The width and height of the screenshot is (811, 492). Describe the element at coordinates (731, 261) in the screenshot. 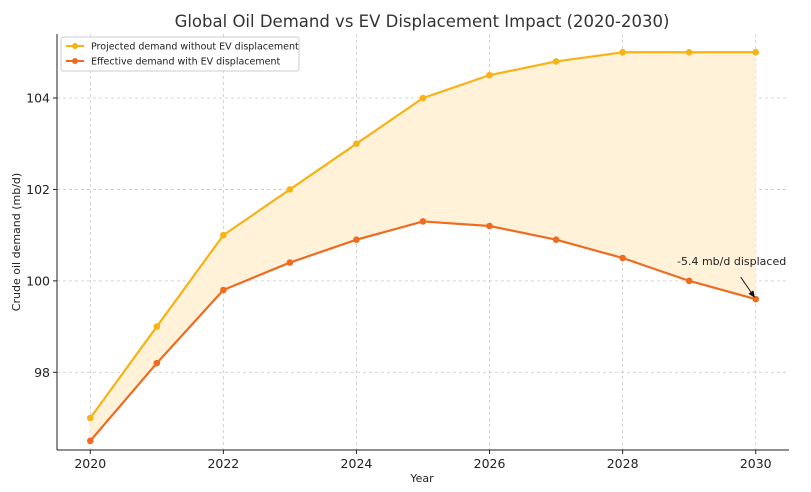

I see `annotation-text: -5.4 mb/d displaced` at that location.